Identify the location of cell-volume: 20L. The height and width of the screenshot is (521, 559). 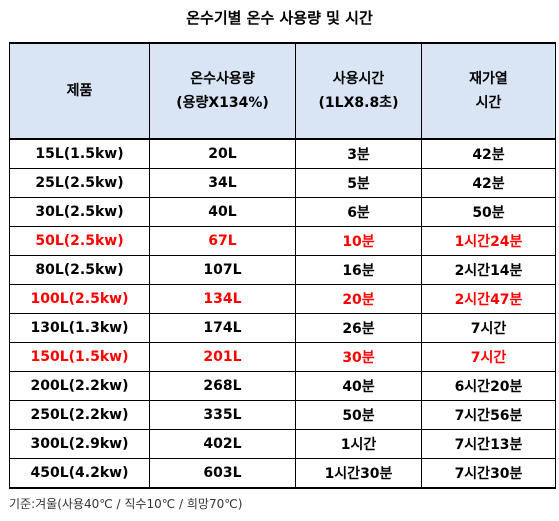
(222, 153).